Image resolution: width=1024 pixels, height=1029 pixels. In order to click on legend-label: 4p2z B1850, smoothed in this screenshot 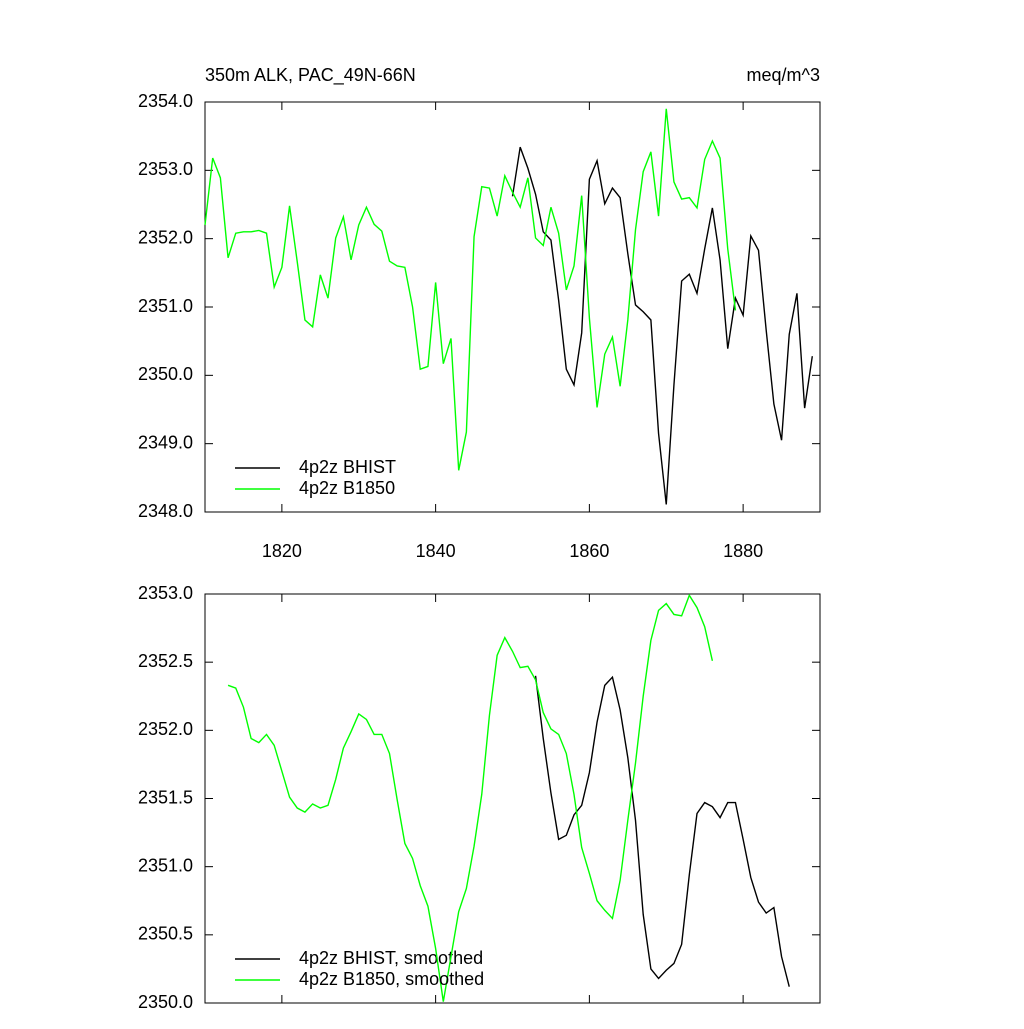, I will do `click(391, 979)`.